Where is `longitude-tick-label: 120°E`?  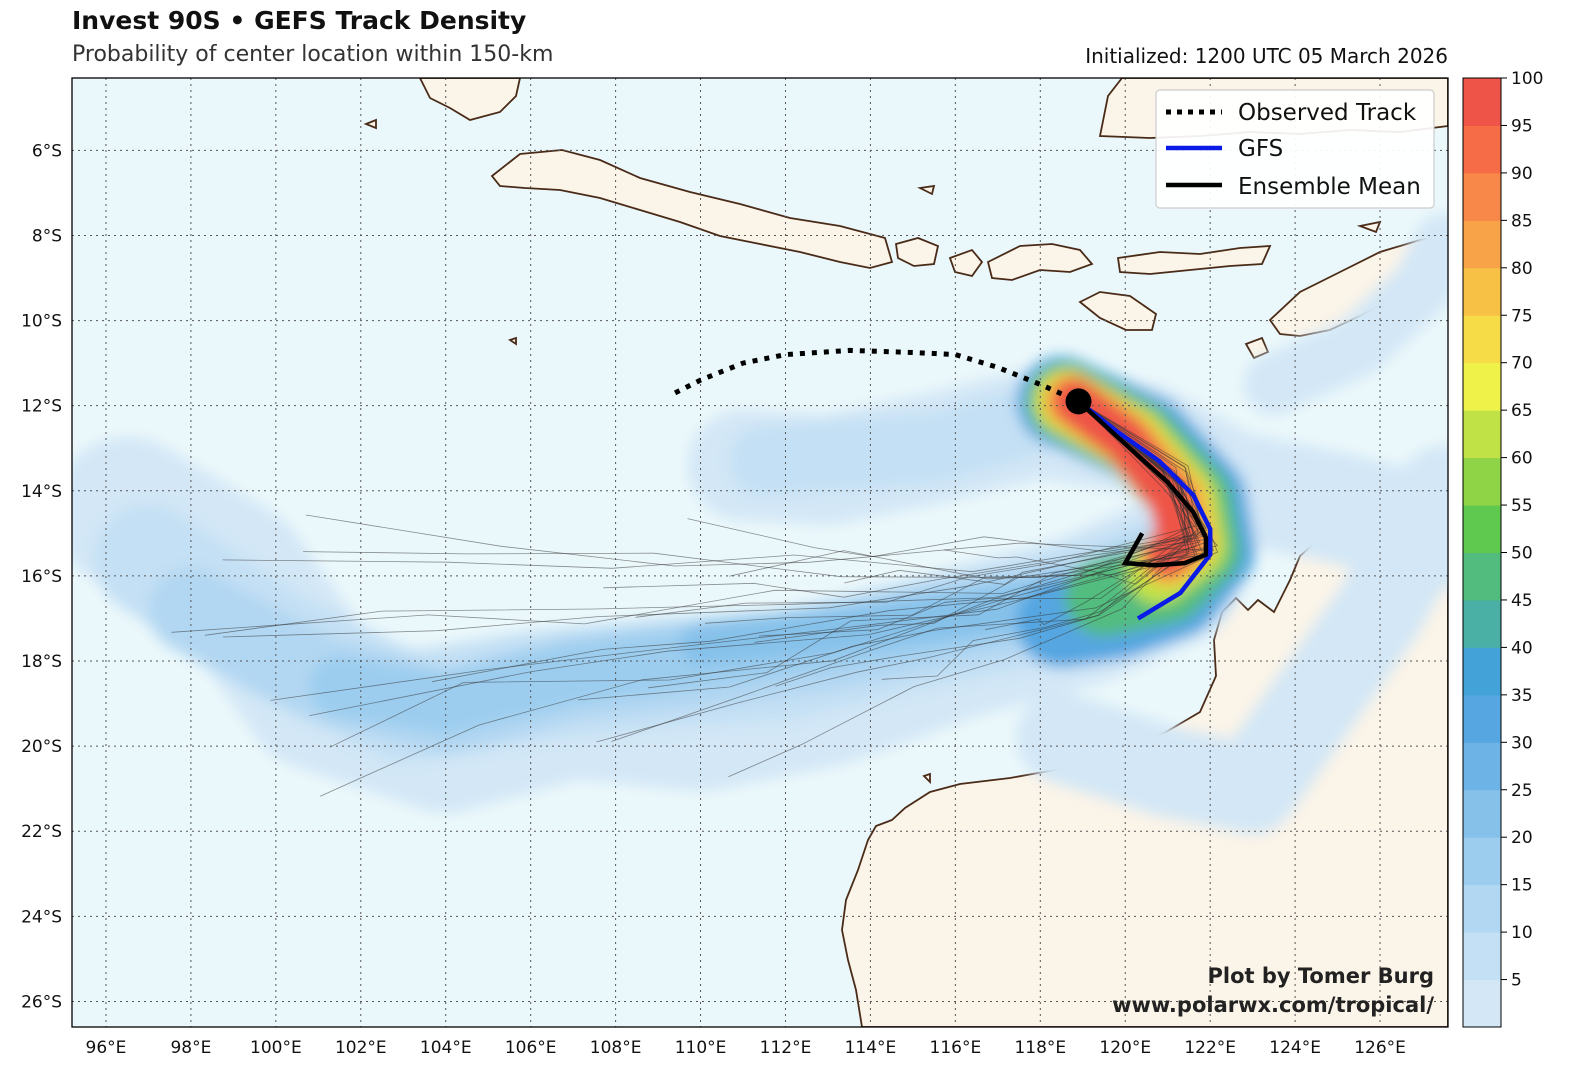 longitude-tick-label: 120°E is located at coordinates (1125, 1048).